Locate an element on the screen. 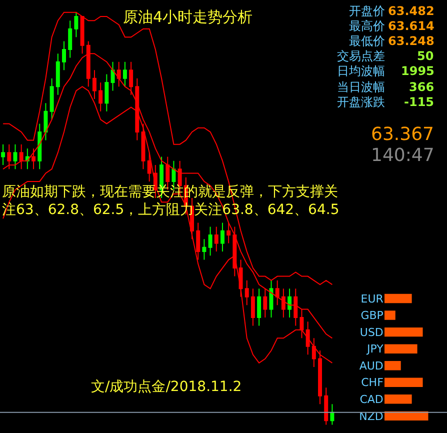 The width and height of the screenshot is (447, 433). text: 63.614 is located at coordinates (411, 26).